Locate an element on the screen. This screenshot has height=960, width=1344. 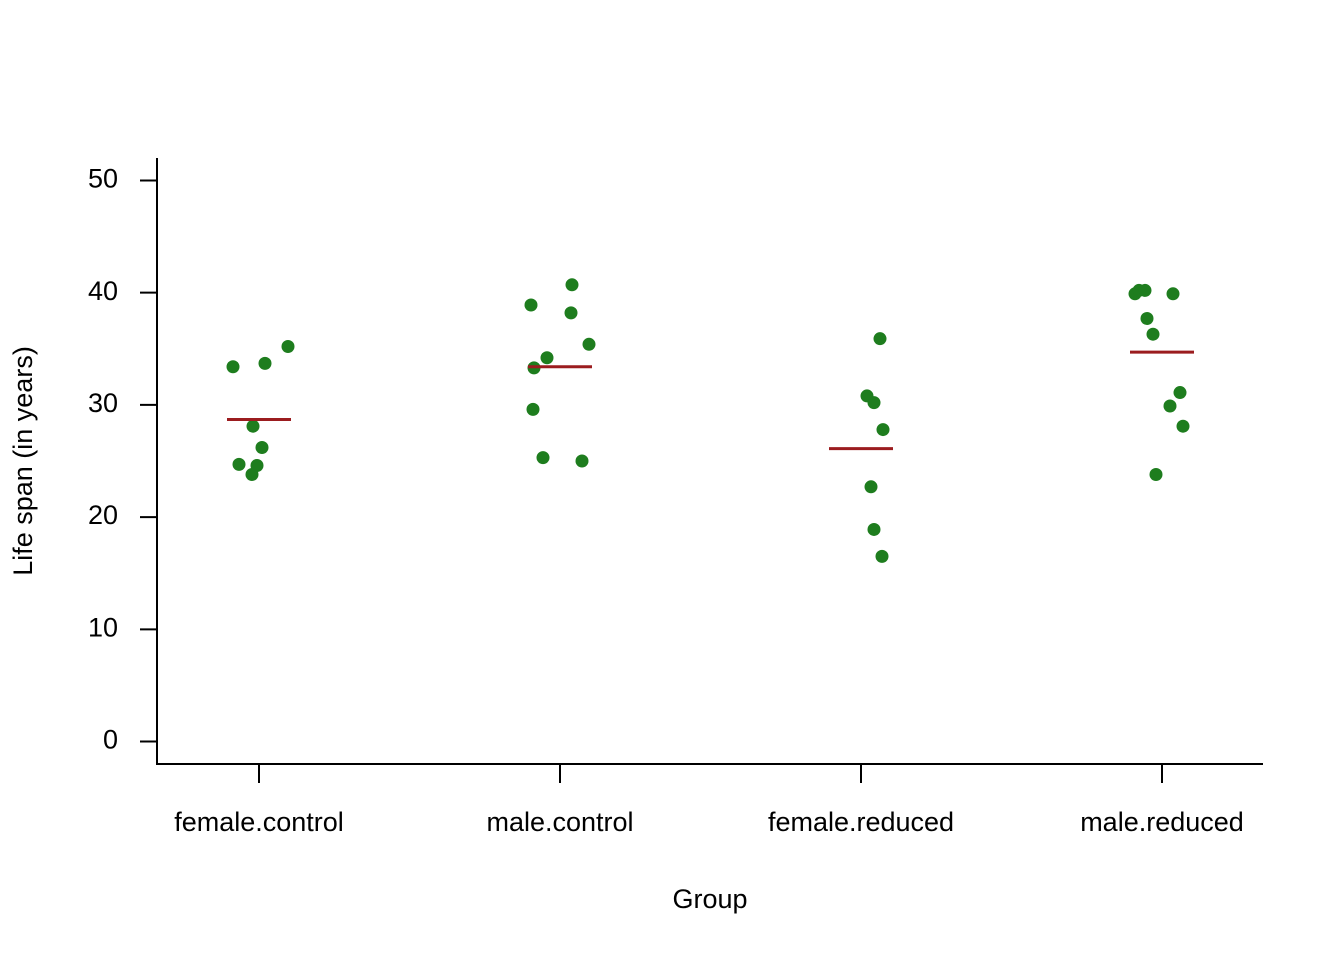
x-tick-label: female.reduced is located at coordinates (861, 822).